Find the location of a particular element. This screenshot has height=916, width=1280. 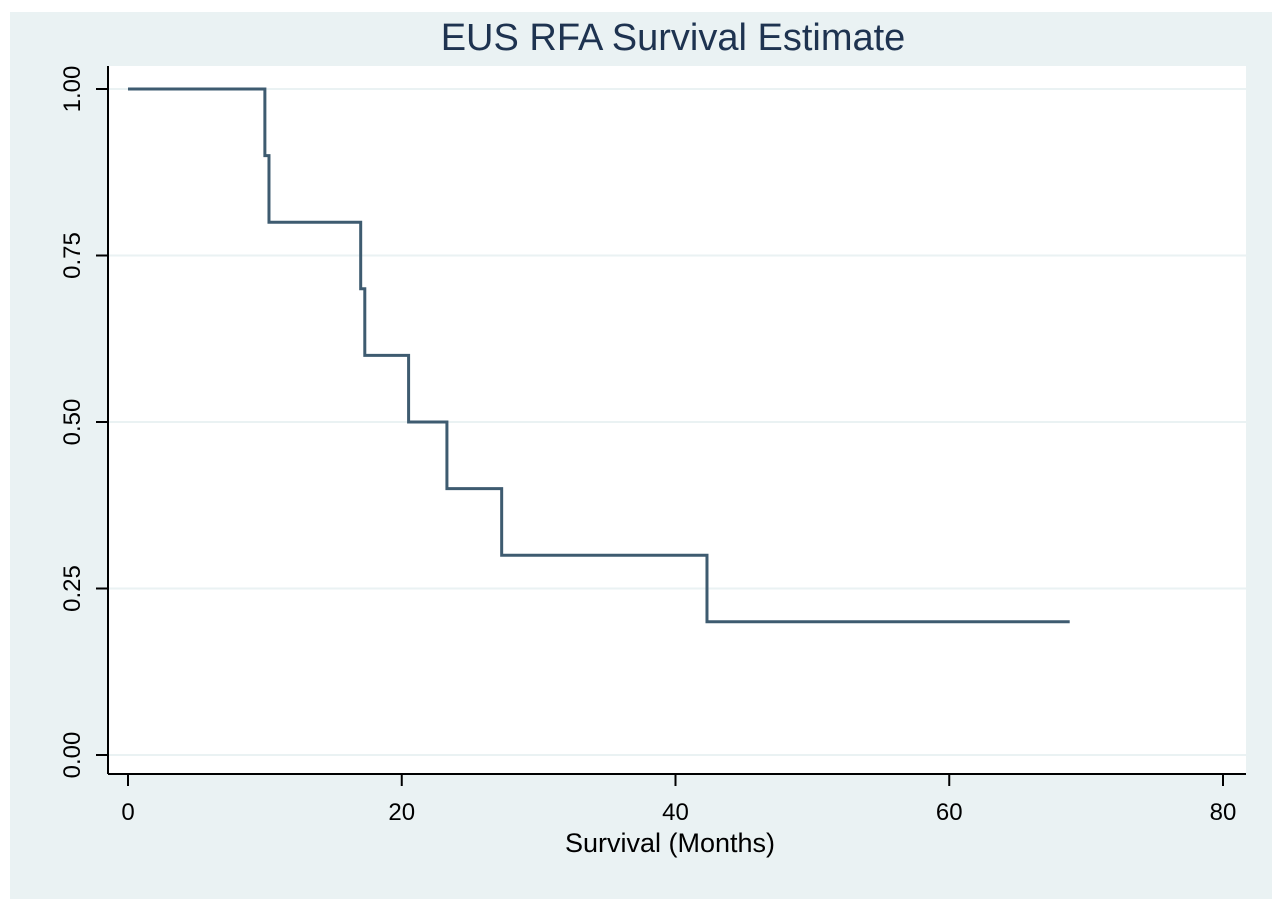

y-tick-label: 0.00 is located at coordinates (72, 755).